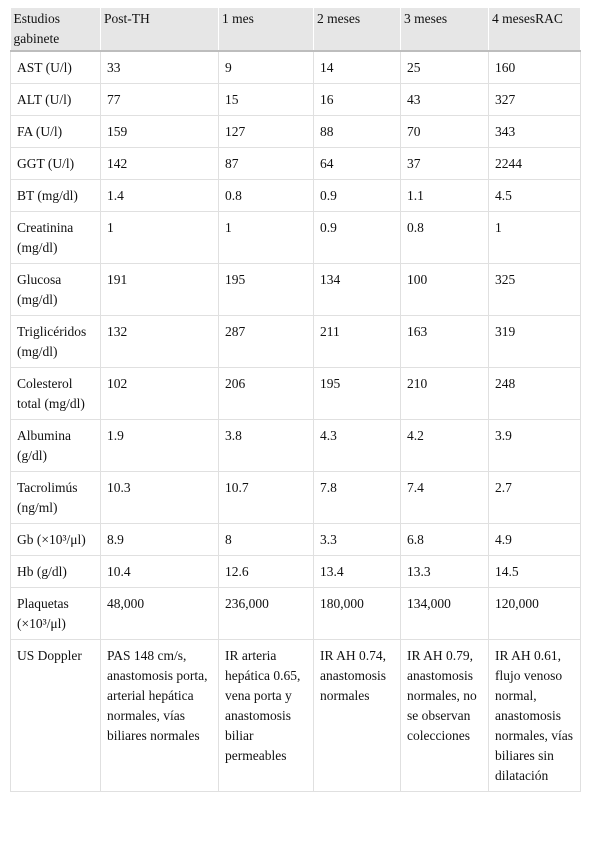 This screenshot has height=857, width=590. I want to click on cell: 102, so click(159, 393).